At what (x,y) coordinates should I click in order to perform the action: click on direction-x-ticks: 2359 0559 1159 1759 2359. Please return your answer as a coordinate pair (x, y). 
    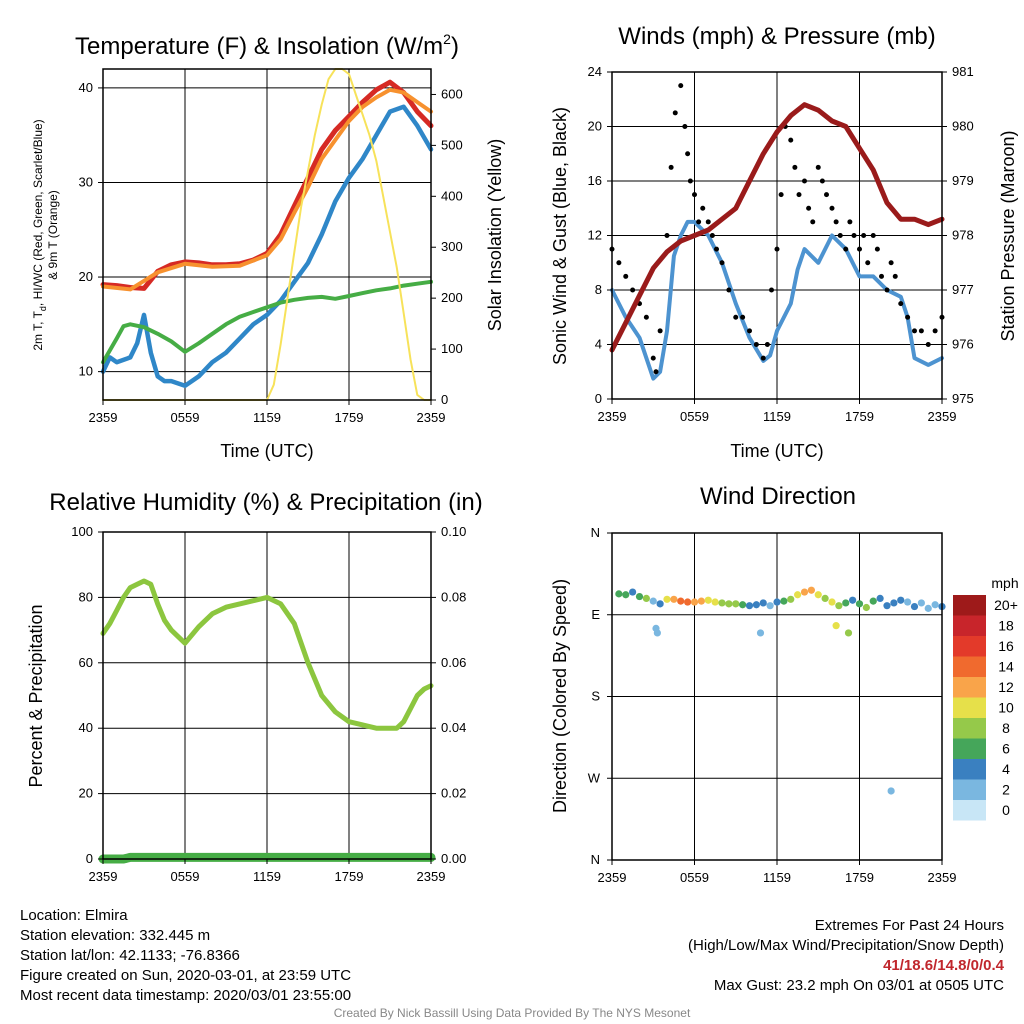
    Looking at the image, I should click on (777, 872).